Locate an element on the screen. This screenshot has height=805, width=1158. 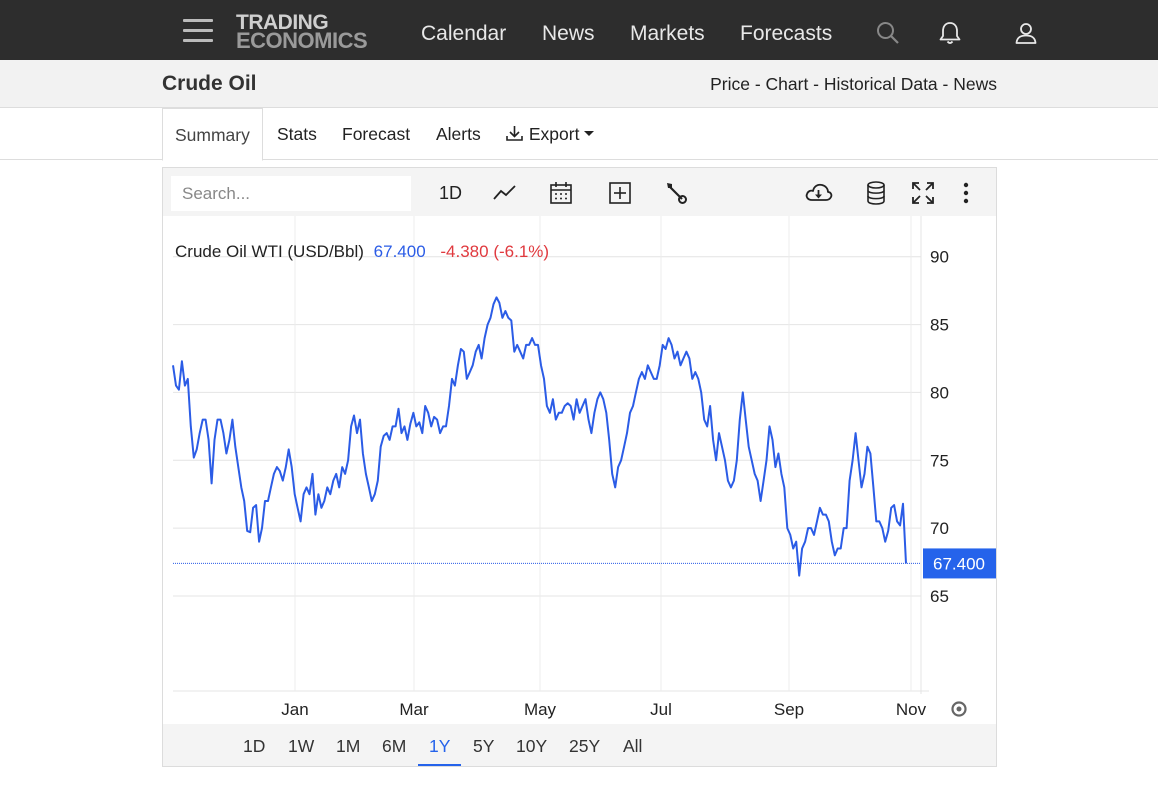
x-tick-label: Nov is located at coordinates (911, 709).